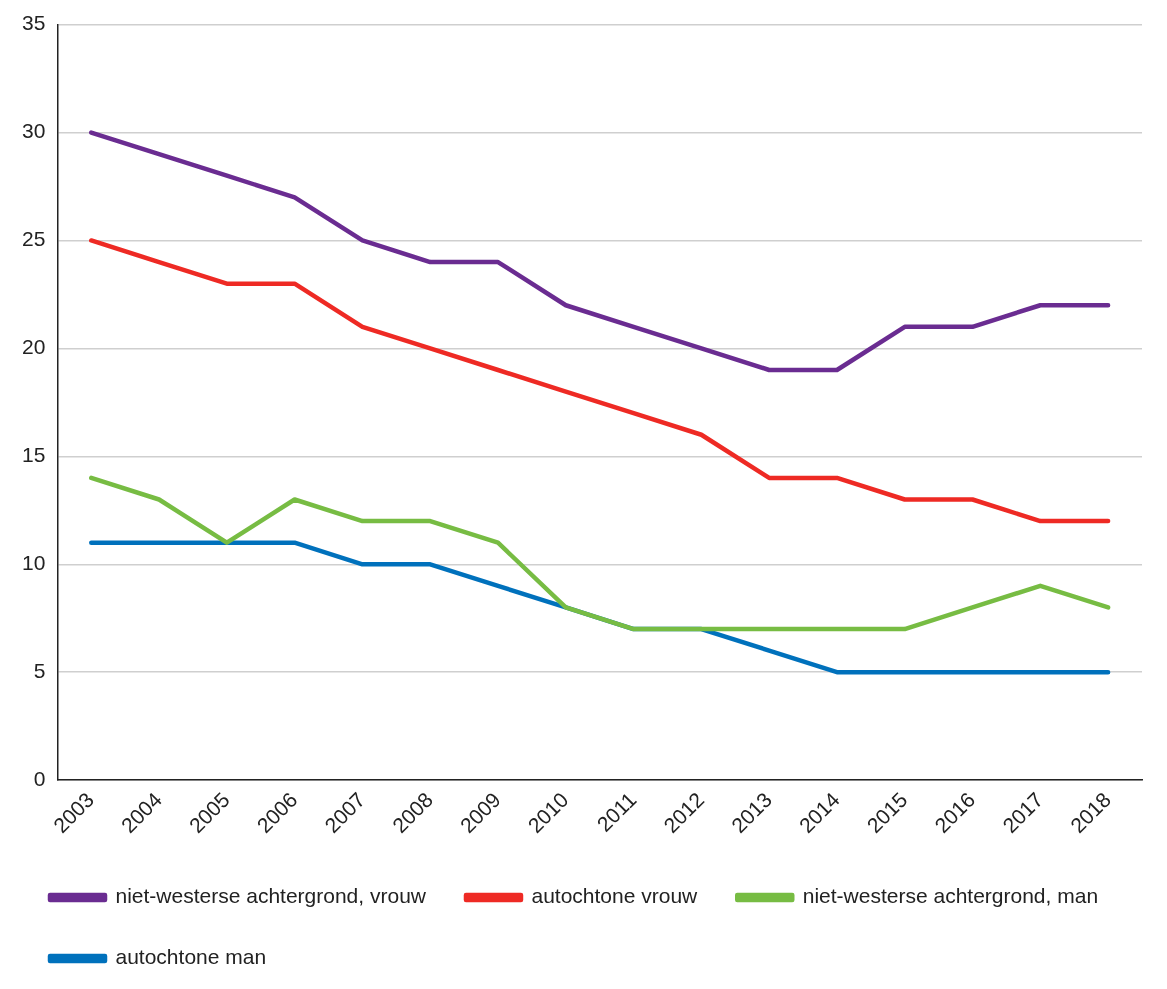 Image resolution: width=1167 pixels, height=989 pixels. What do you see at coordinates (950, 896) in the screenshot?
I see `legend-label: niet-westerse achtergrond, man` at bounding box center [950, 896].